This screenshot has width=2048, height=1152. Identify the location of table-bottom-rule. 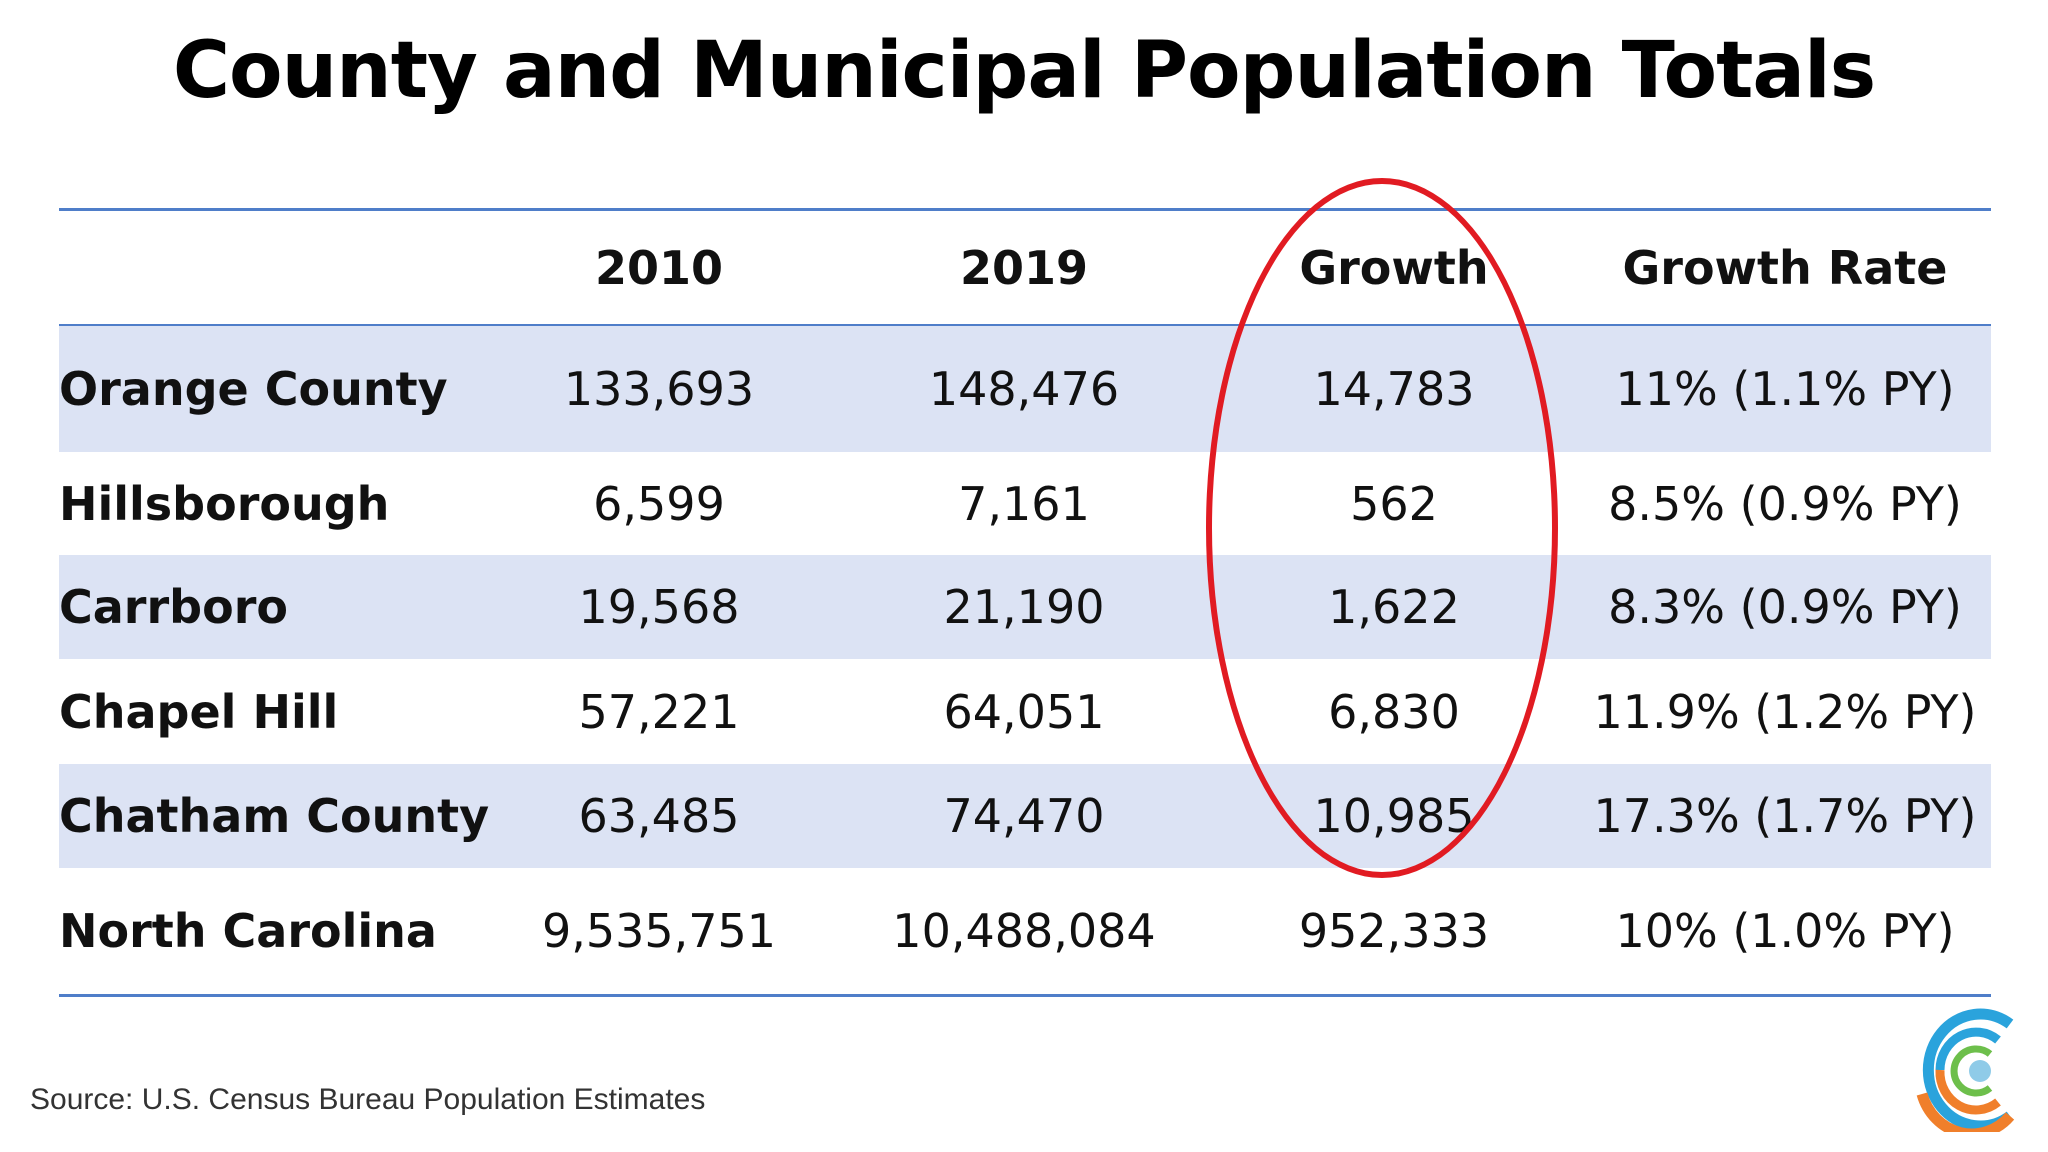
(1025, 995).